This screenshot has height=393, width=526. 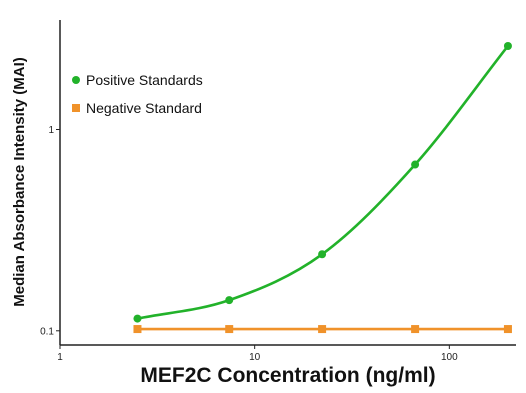 I want to click on legend-item-positive-standards: Positive Standards, so click(x=137, y=80).